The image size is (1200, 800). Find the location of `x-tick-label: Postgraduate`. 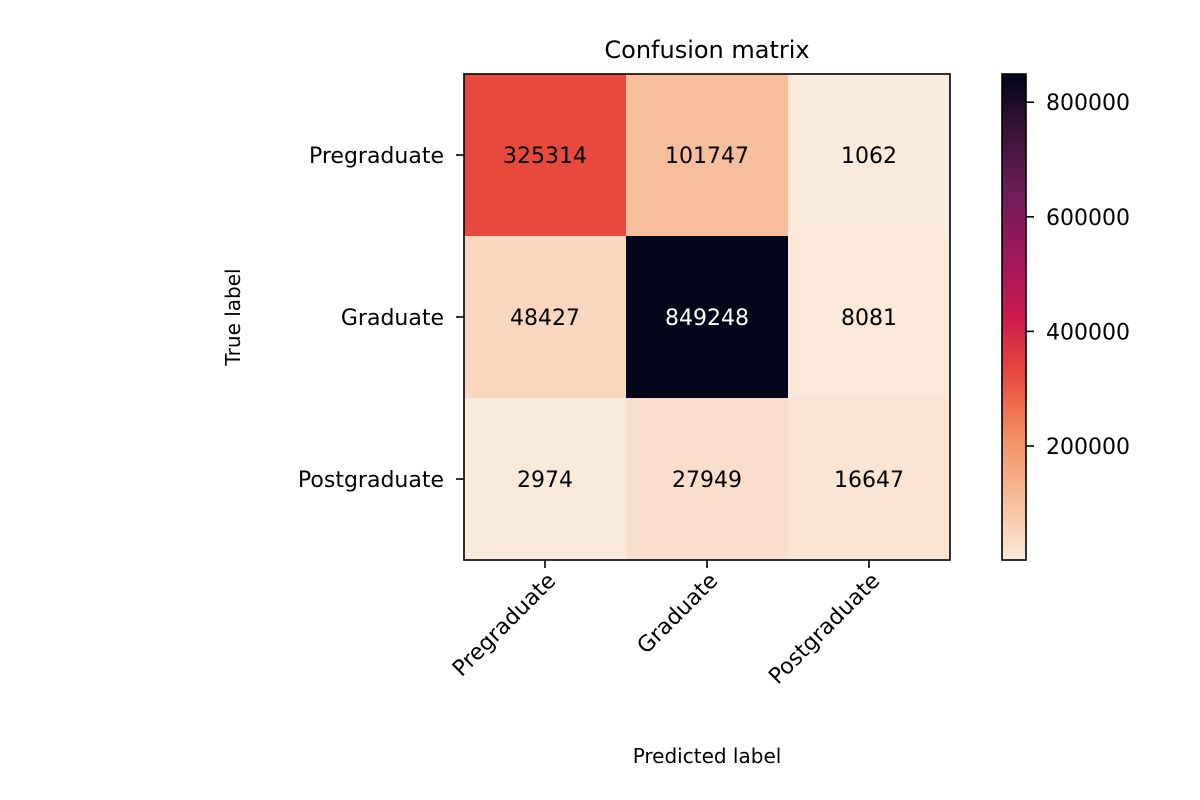

x-tick-label: Postgraduate is located at coordinates (824, 629).